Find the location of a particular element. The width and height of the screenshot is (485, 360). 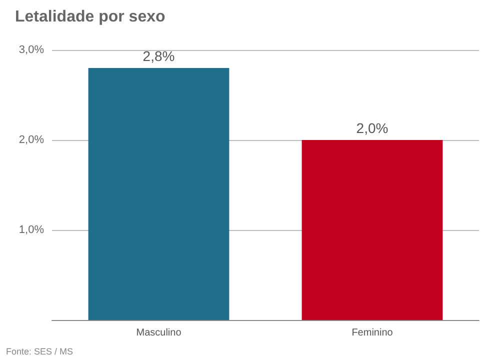

y-tick-label: 1,0% is located at coordinates (31, 230).